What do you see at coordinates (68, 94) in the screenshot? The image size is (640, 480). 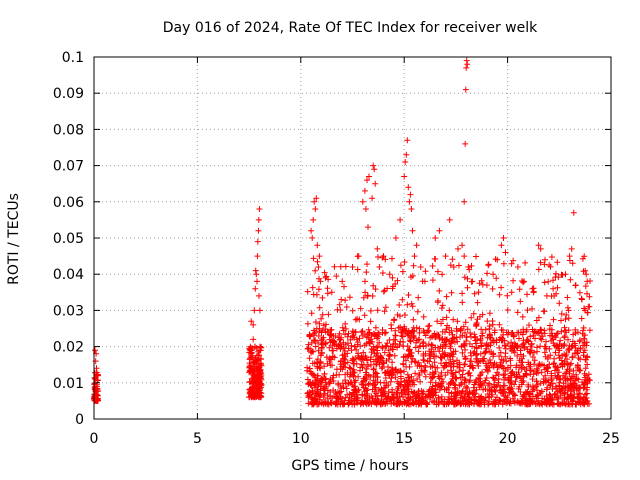 I see `y-tick-label: 0.09` at bounding box center [68, 94].